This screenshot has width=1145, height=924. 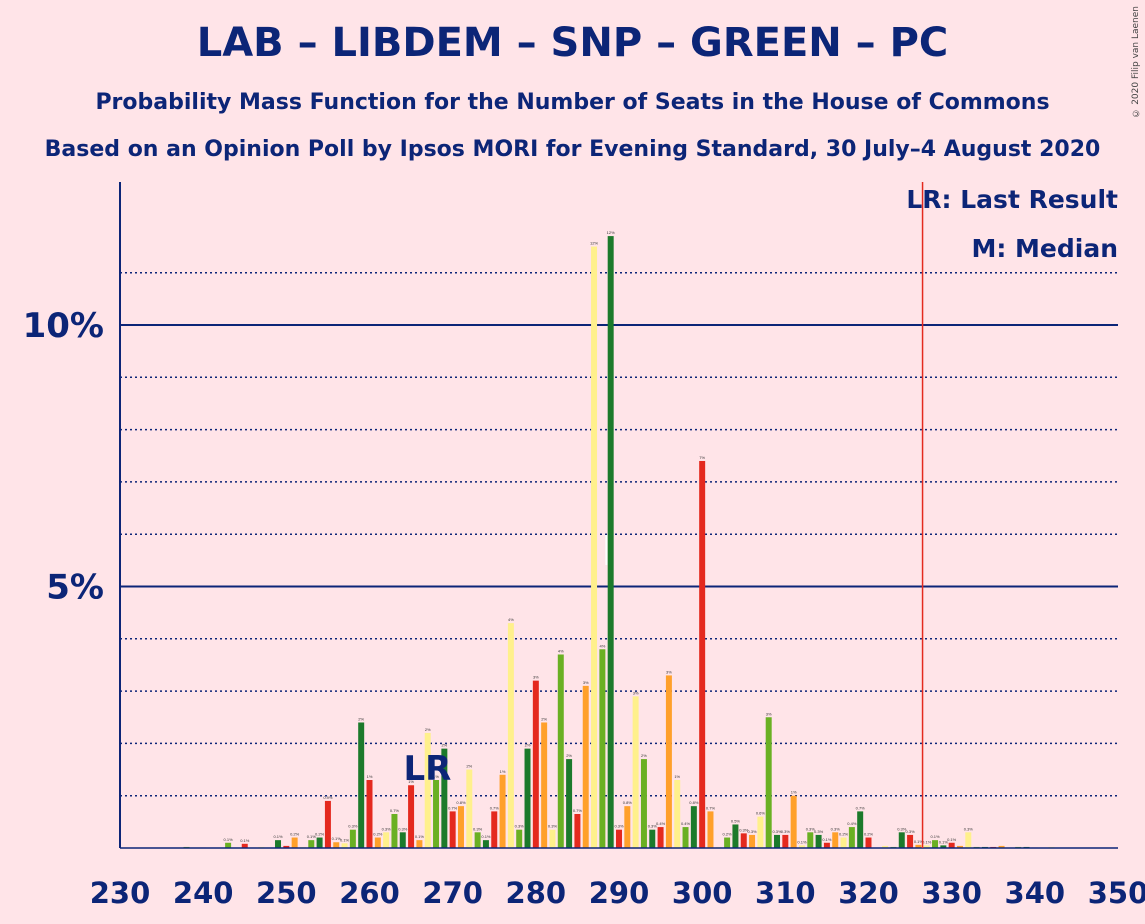 What do you see at coordinates (753, 831) in the screenshot?
I see `bar-label-306: 0.3%` at bounding box center [753, 831].